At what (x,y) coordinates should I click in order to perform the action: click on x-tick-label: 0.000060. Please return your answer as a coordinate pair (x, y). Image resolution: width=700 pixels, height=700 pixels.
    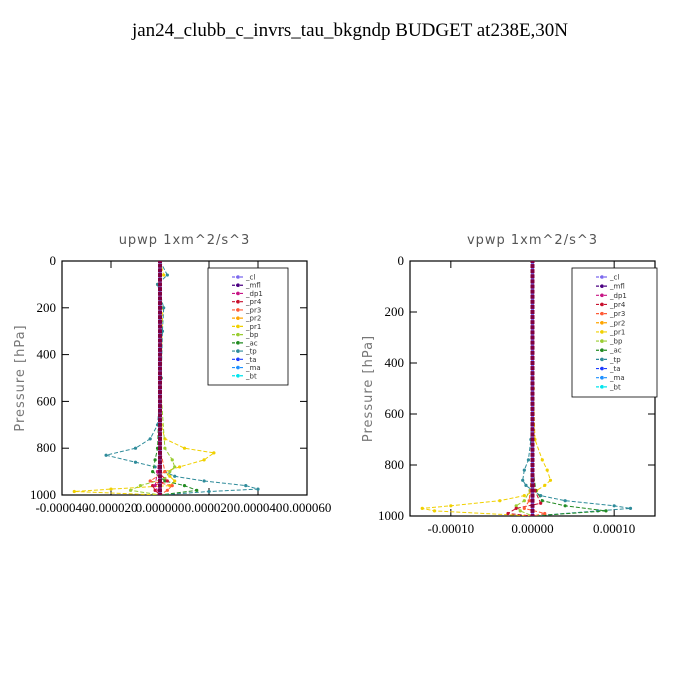
    Looking at the image, I should click on (307, 507).